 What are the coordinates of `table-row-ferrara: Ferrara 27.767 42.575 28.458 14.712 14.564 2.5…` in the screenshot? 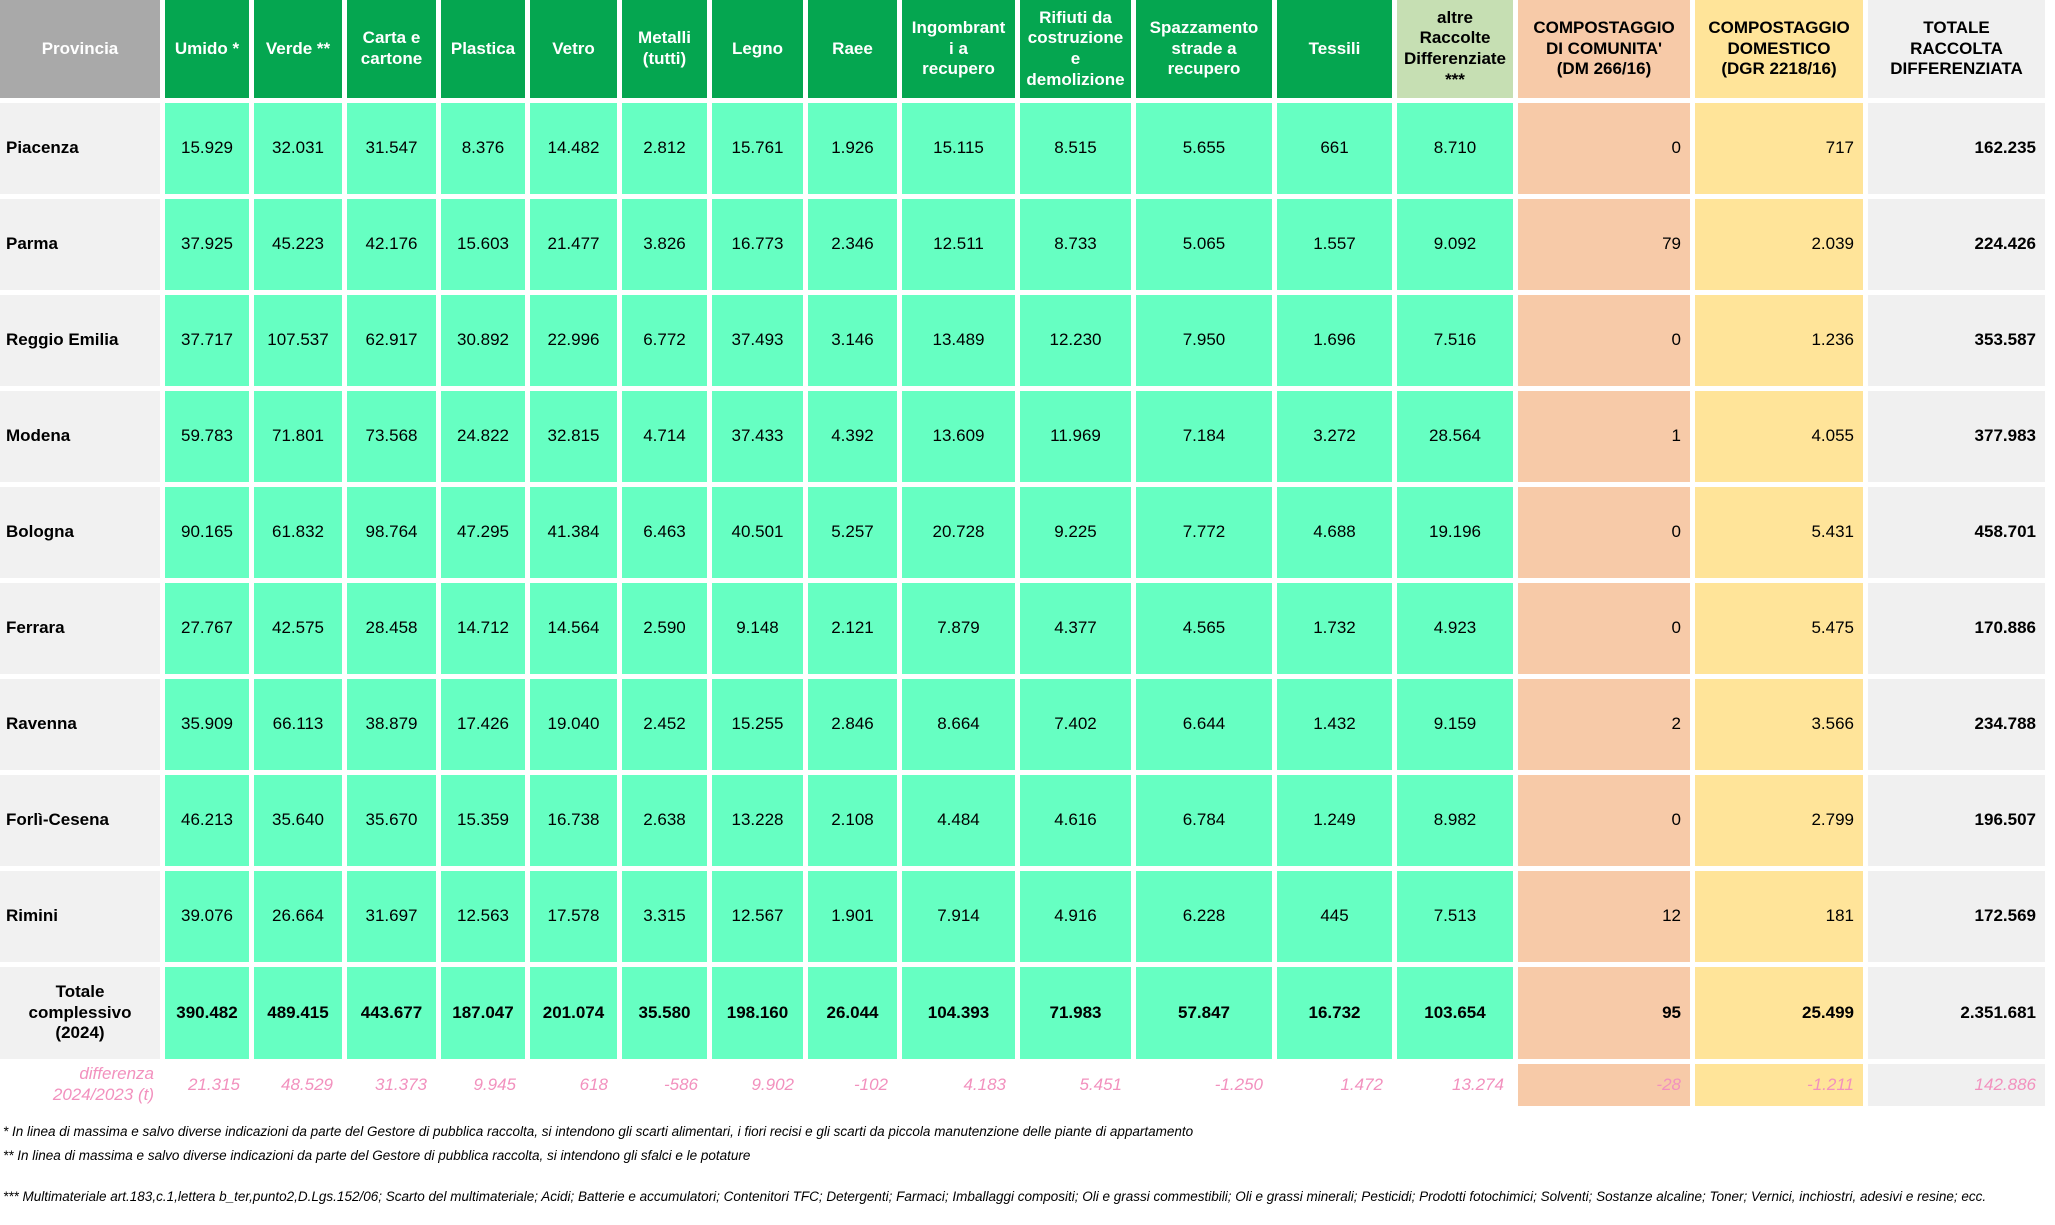 It's located at (1022, 628).